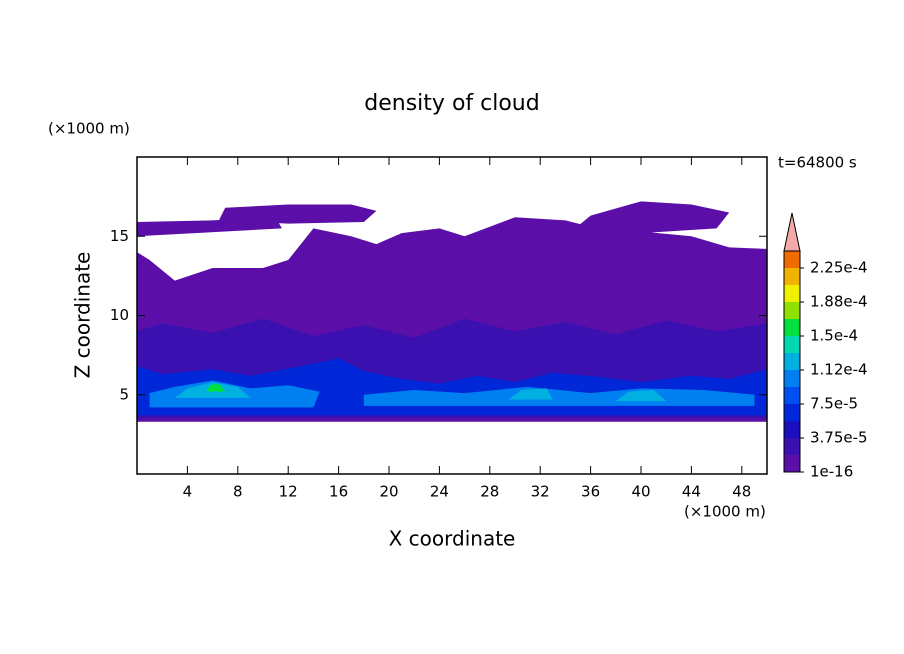 The height and width of the screenshot is (654, 904). I want to click on colorbar-tick-label: 1.5e-4, so click(834, 336).